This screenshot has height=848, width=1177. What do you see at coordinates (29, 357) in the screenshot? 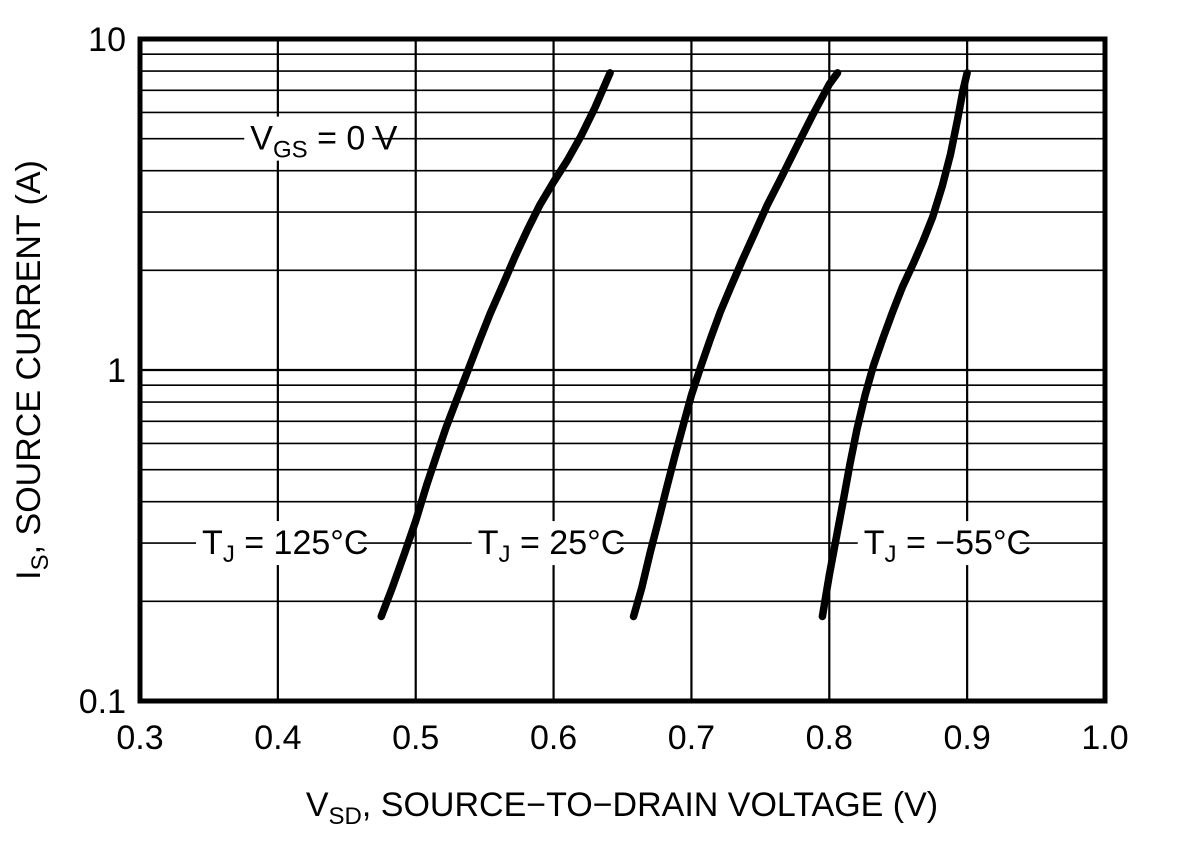
I see `y-axis-title-rest: , SOURCE CURRENT (A)` at bounding box center [29, 357].